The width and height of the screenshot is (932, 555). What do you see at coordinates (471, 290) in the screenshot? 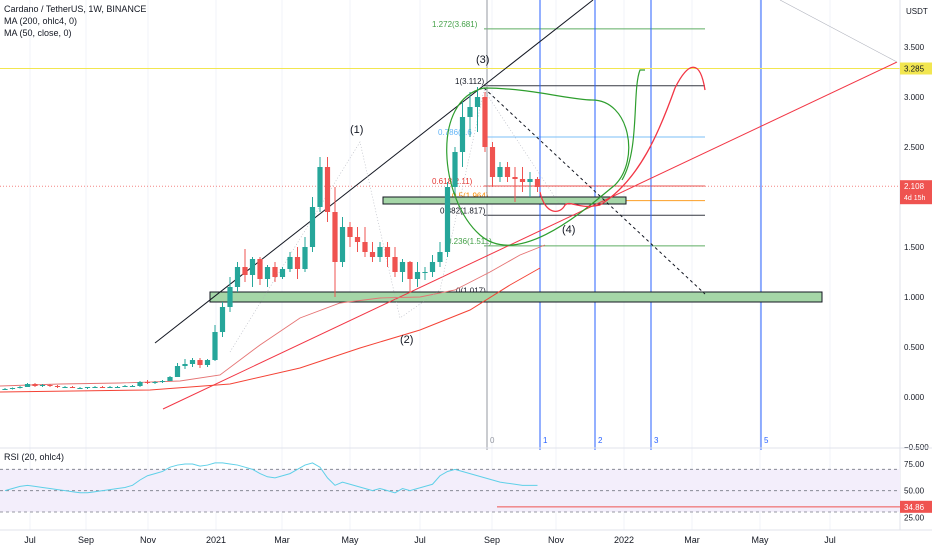
I see `fib-level-label: 0(1.017)` at bounding box center [471, 290].